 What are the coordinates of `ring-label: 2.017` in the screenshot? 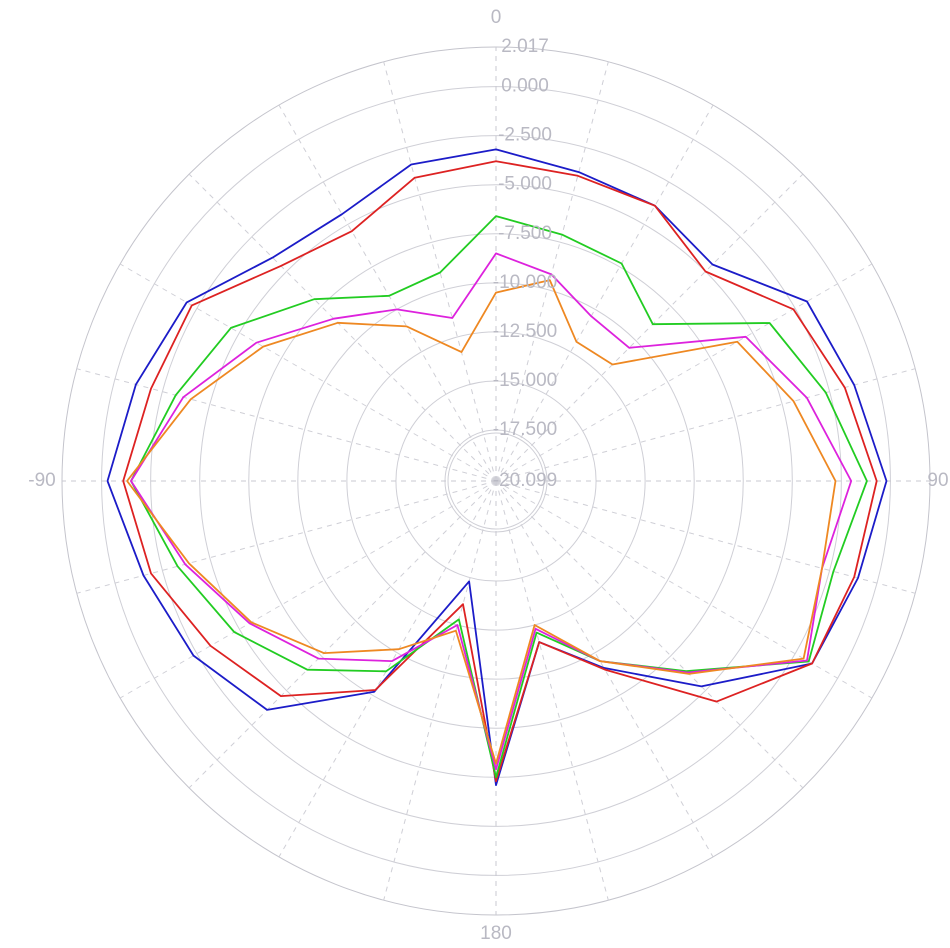 It's located at (525, 46).